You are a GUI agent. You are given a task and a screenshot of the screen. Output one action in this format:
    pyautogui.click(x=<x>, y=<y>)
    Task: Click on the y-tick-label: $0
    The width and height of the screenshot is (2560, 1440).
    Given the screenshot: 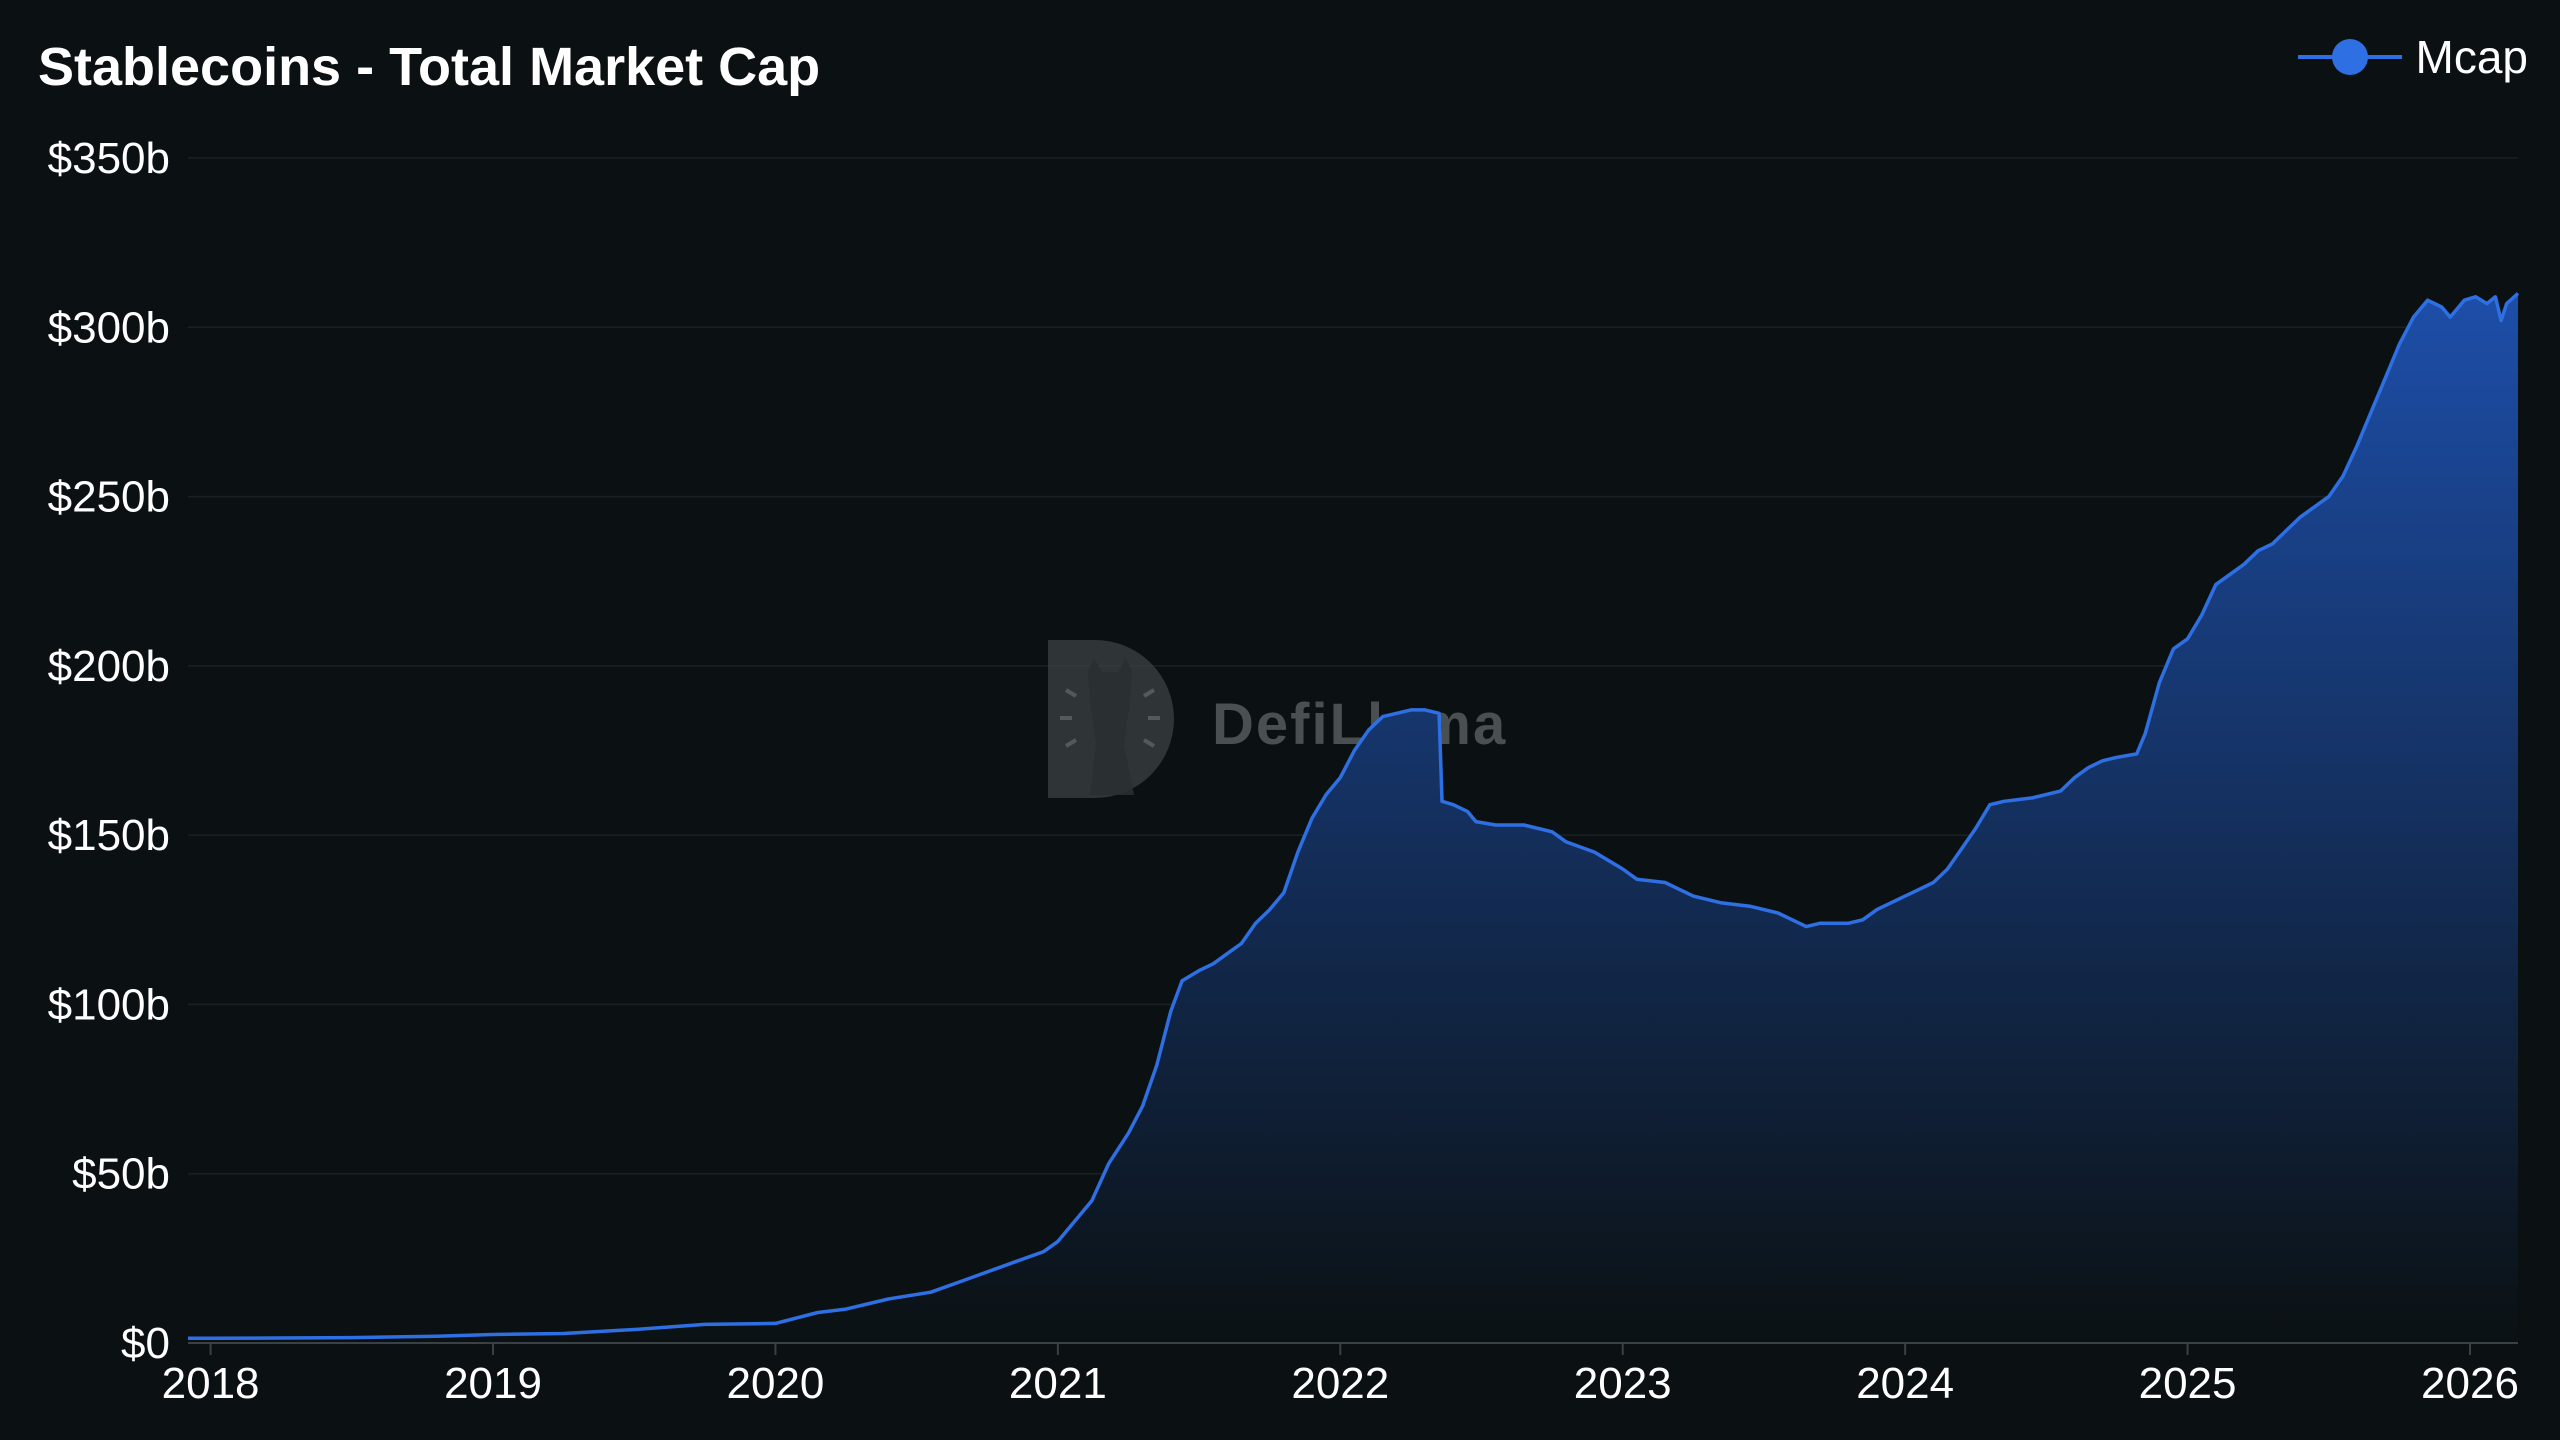 What is the action you would take?
    pyautogui.click(x=145, y=1343)
    